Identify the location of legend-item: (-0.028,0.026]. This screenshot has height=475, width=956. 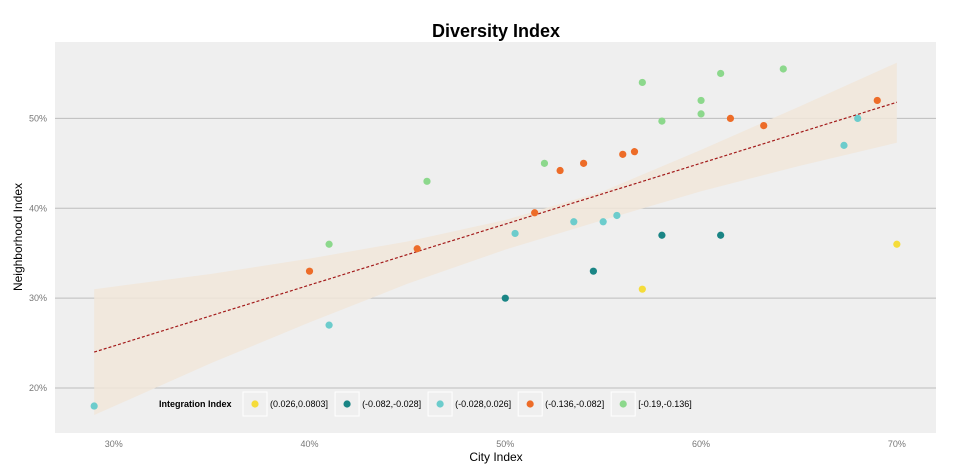
(469, 404).